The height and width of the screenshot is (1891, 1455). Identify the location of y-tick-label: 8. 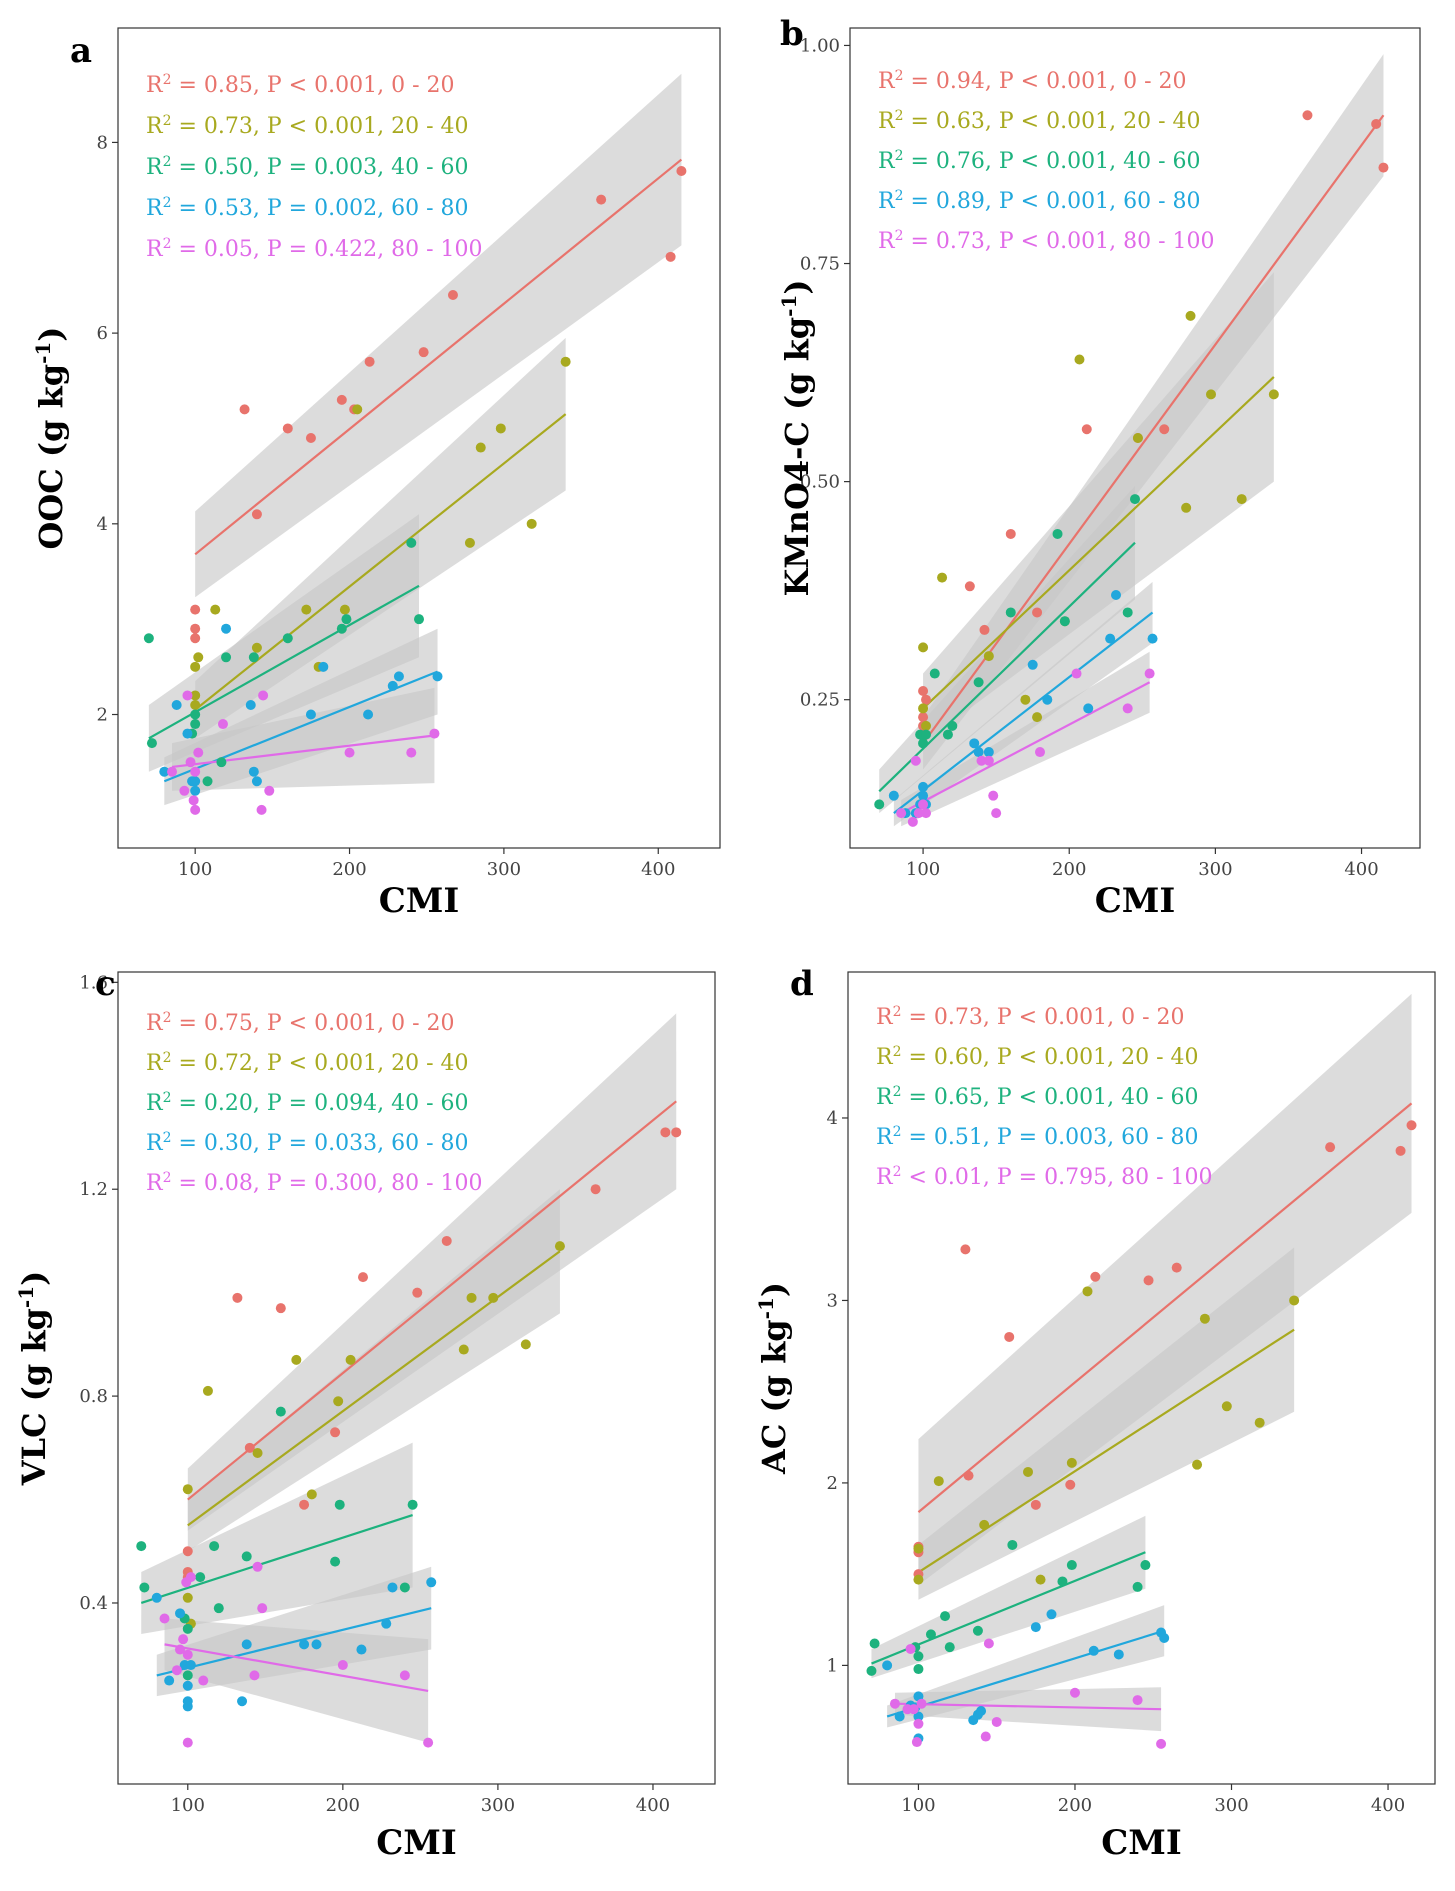
(102, 142).